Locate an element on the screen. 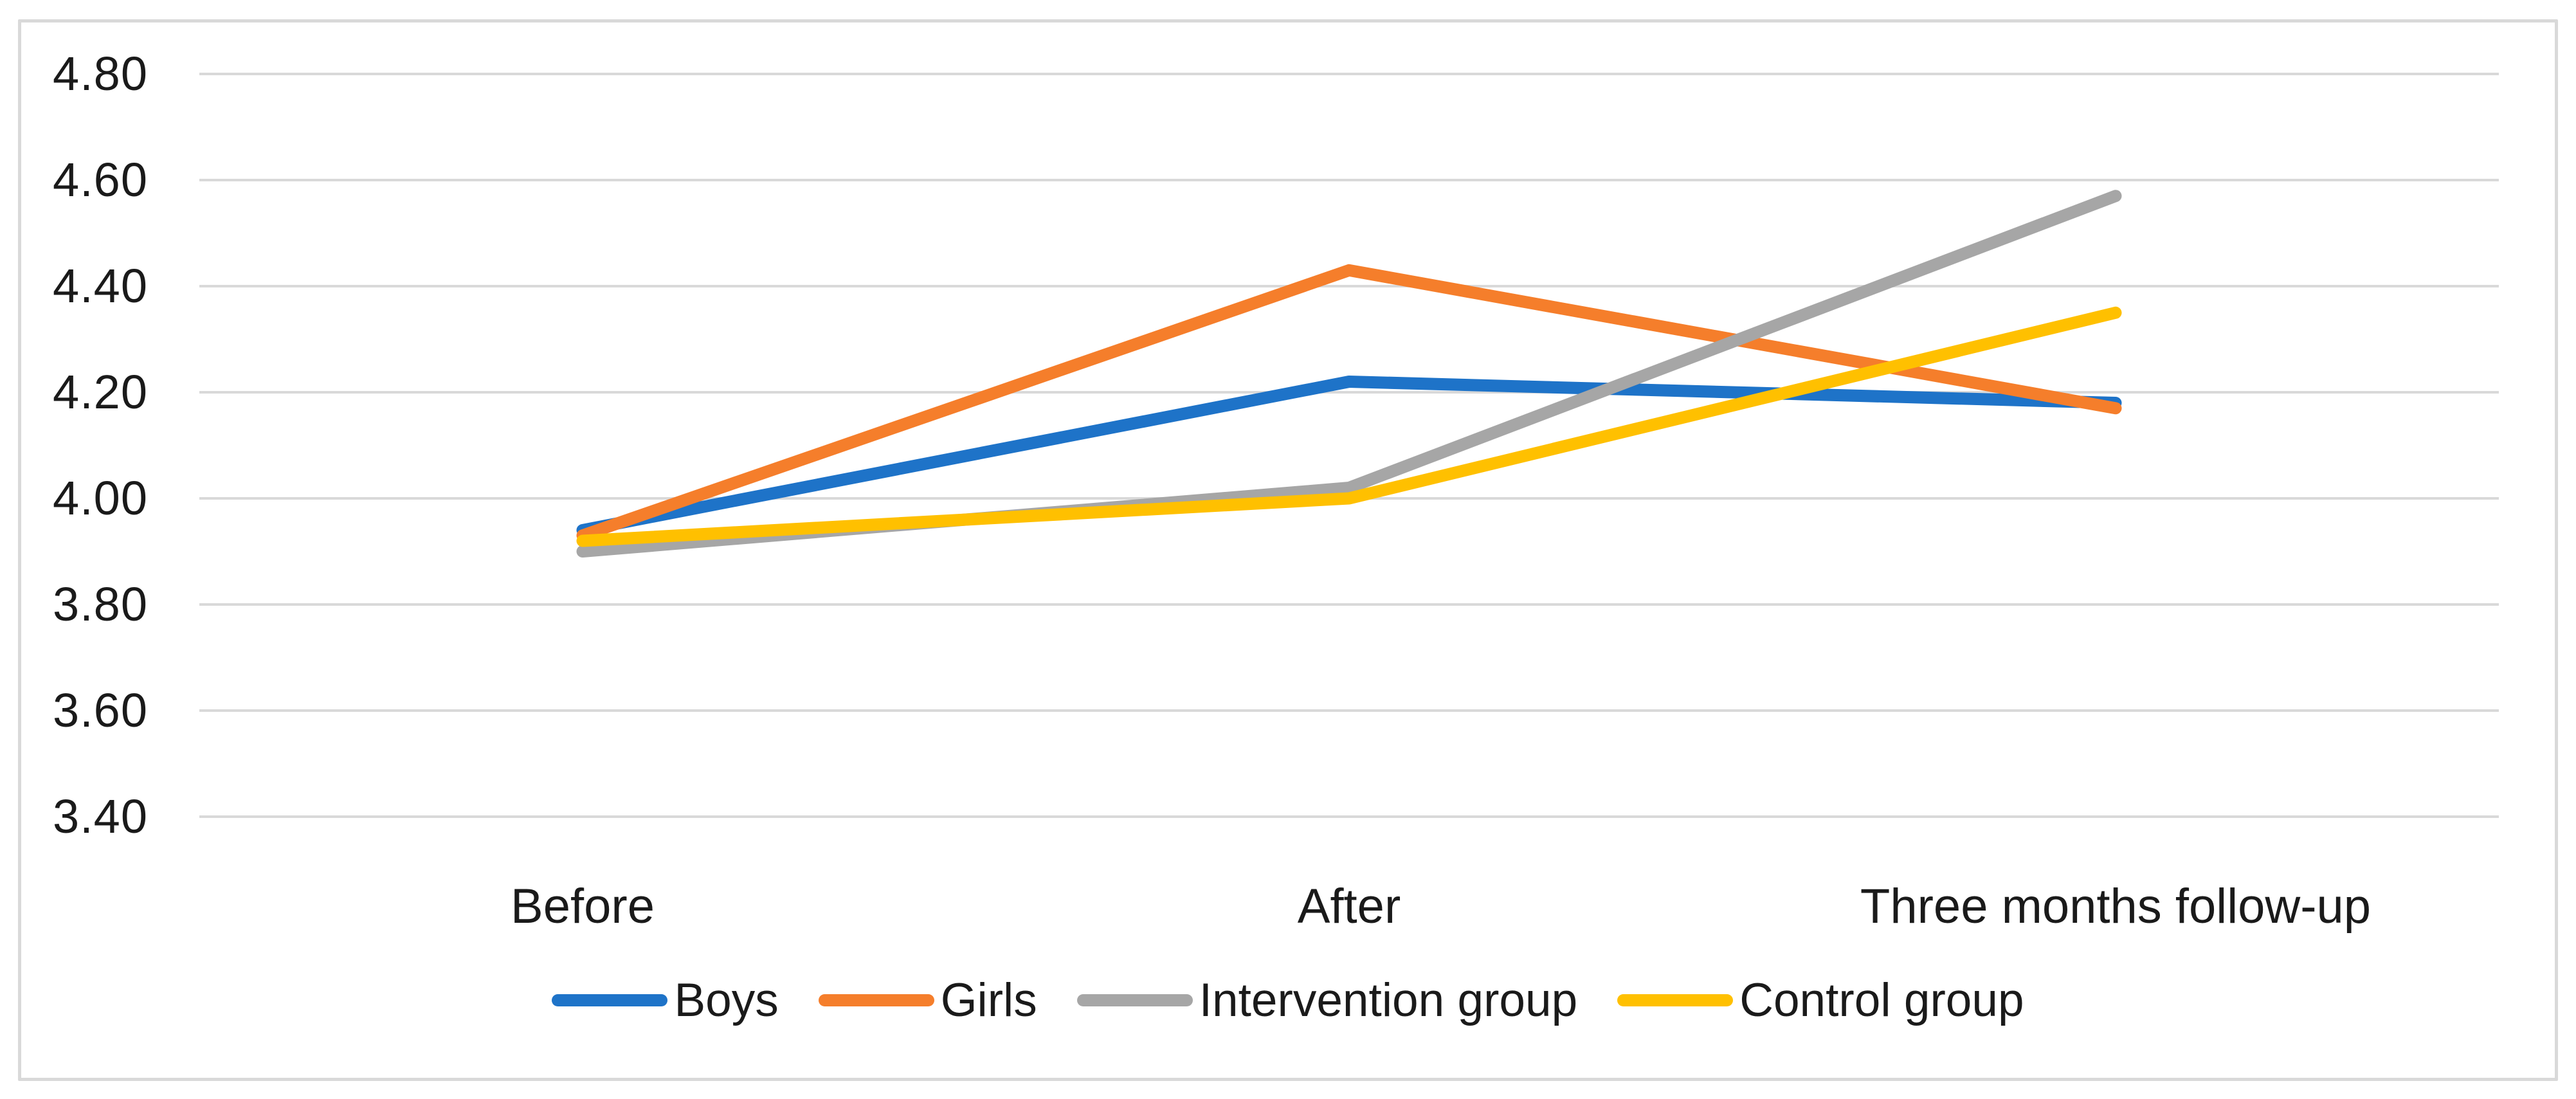 The image size is (2576, 1099). legend-item-boys: Boys is located at coordinates (665, 1000).